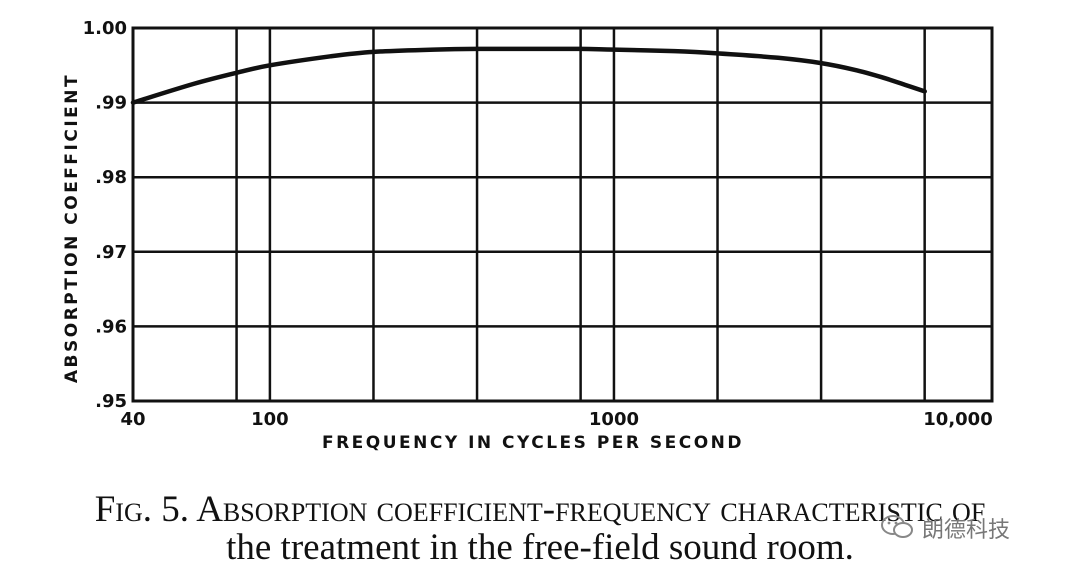  Describe the element at coordinates (270, 419) in the screenshot. I see `x-tick-label: 100` at that location.